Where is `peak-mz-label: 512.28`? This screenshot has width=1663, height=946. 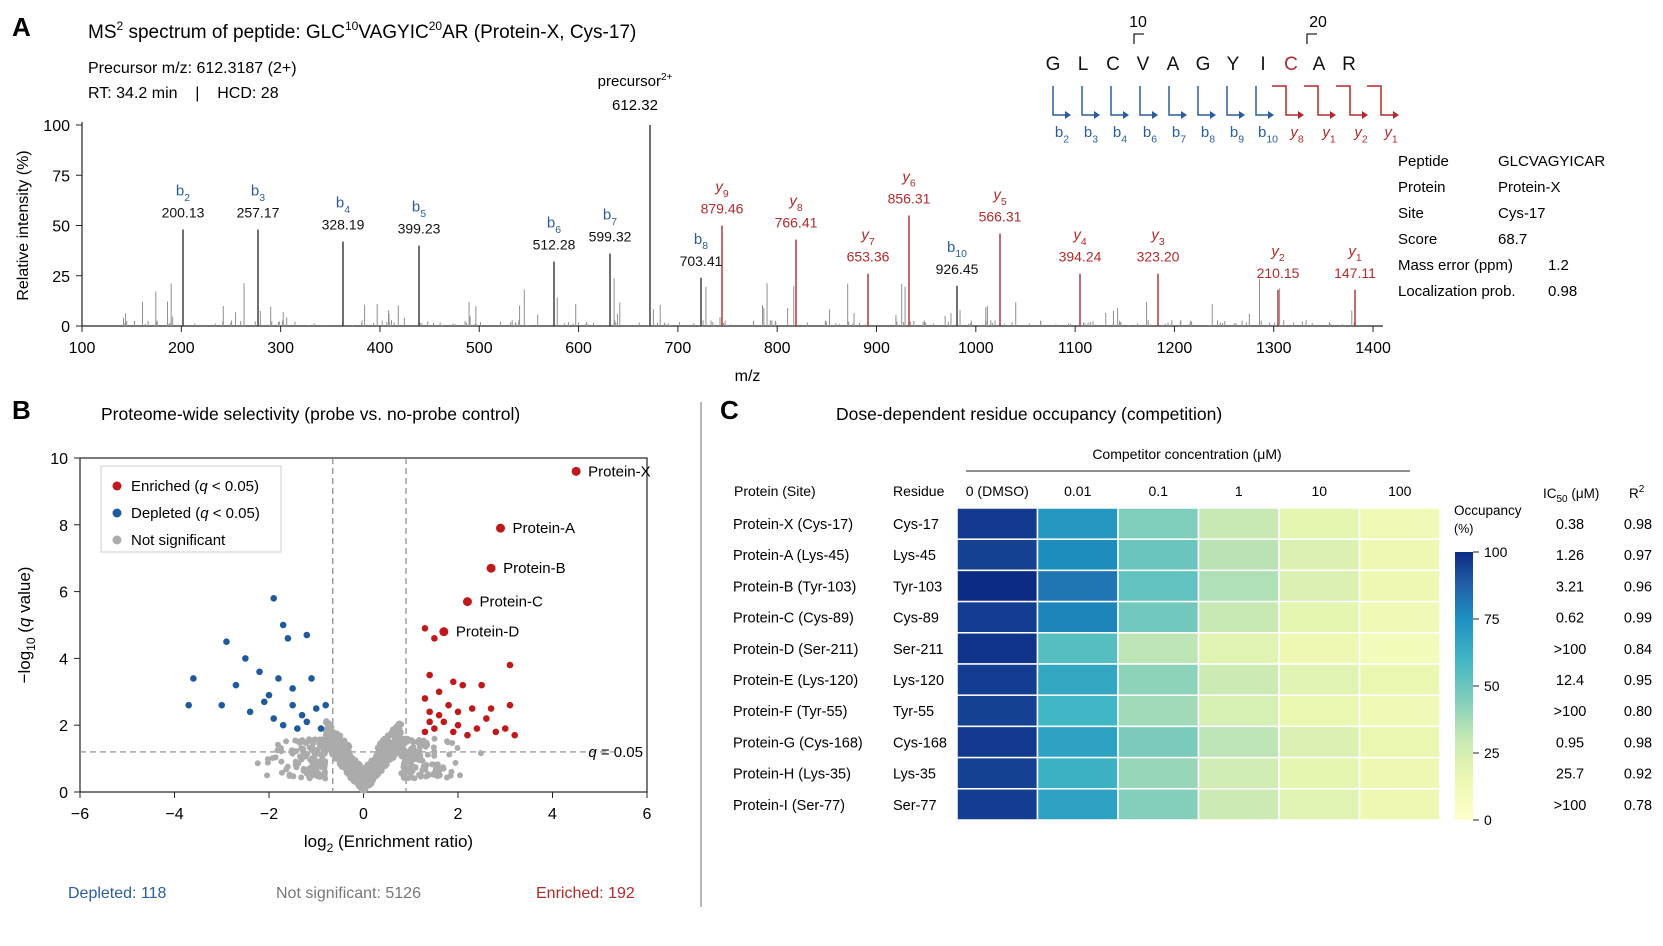
peak-mz-label: 512.28 is located at coordinates (554, 245).